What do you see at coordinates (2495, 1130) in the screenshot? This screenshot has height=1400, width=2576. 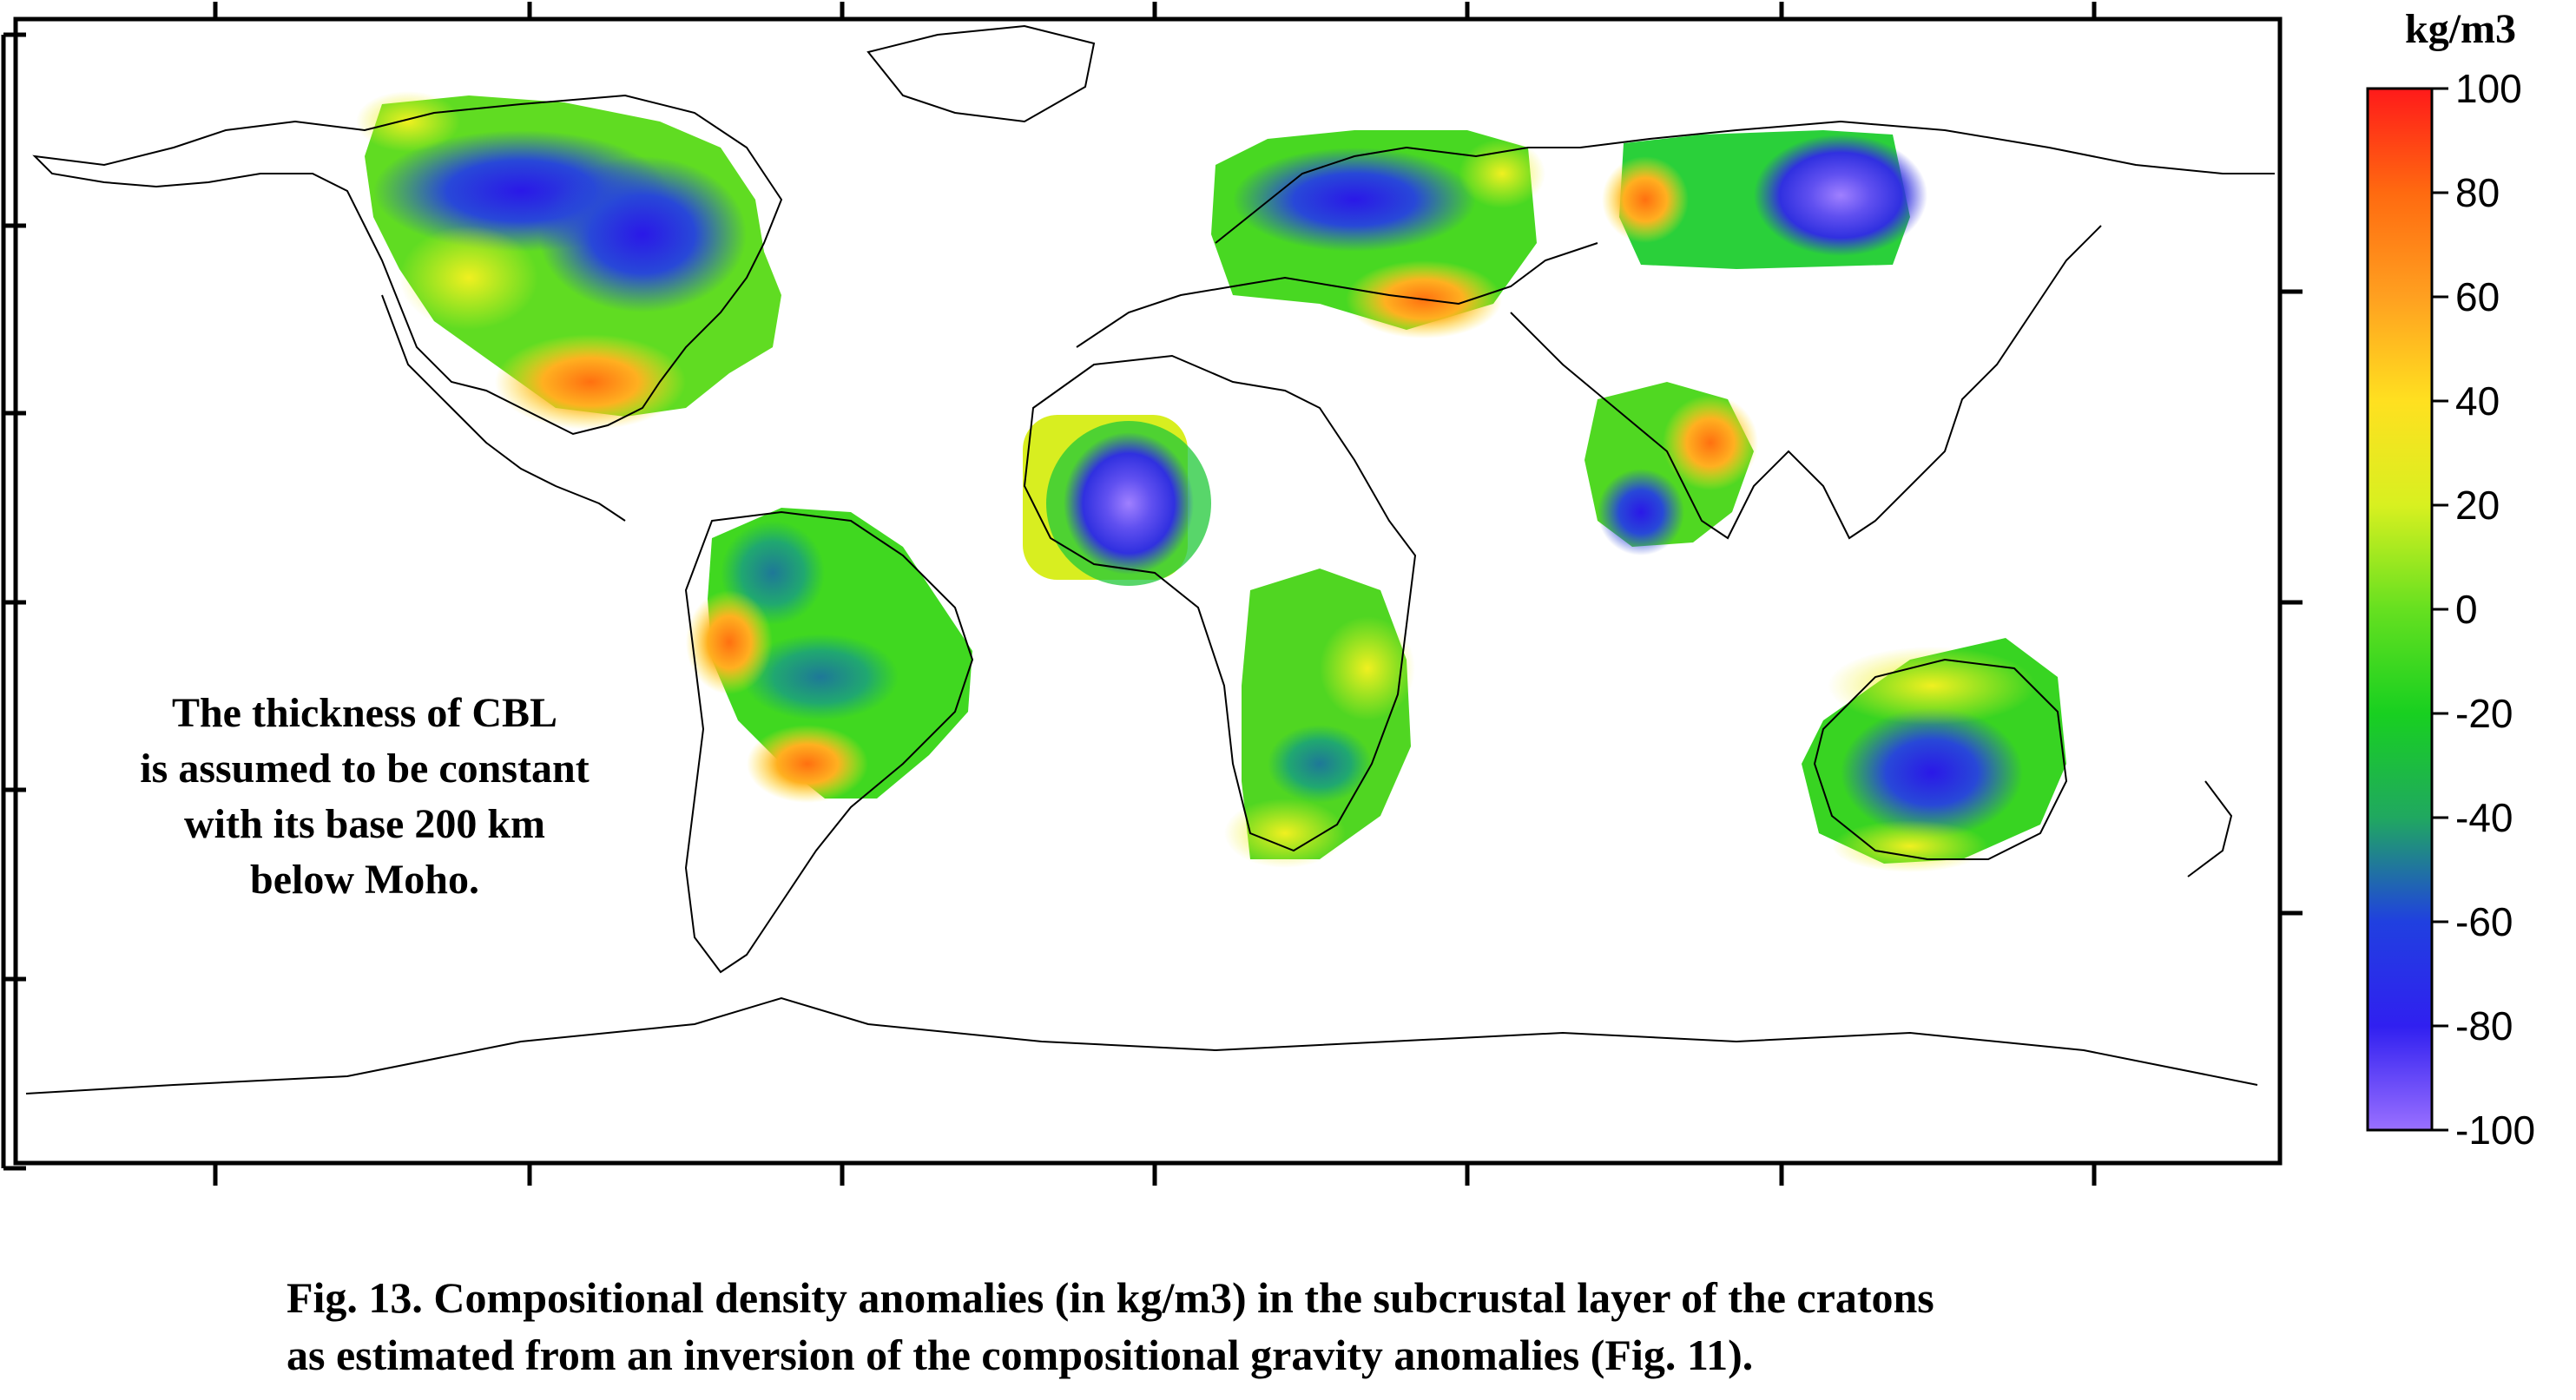 I see `colorbar-tick-label: -100` at bounding box center [2495, 1130].